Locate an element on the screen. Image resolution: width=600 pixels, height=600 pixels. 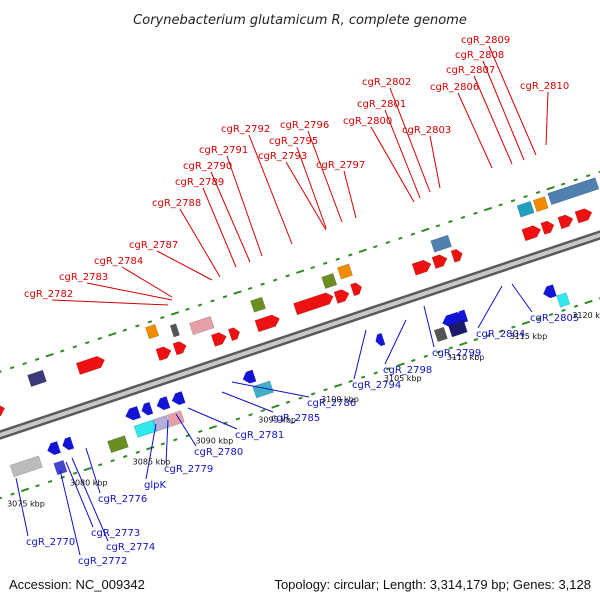
reverse-gene-label: cgR_2779 is located at coordinates (188, 469).